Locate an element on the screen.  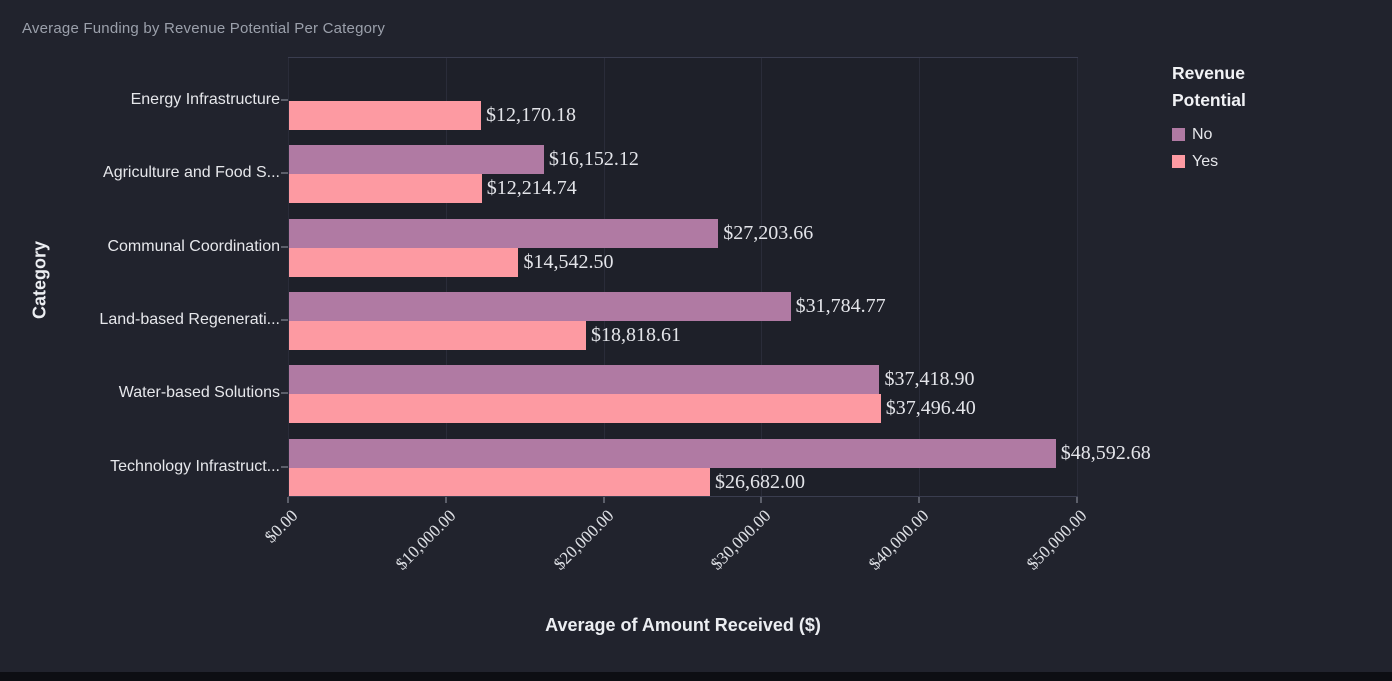
x-tick-label: $50,000.00 is located at coordinates (1056, 540).